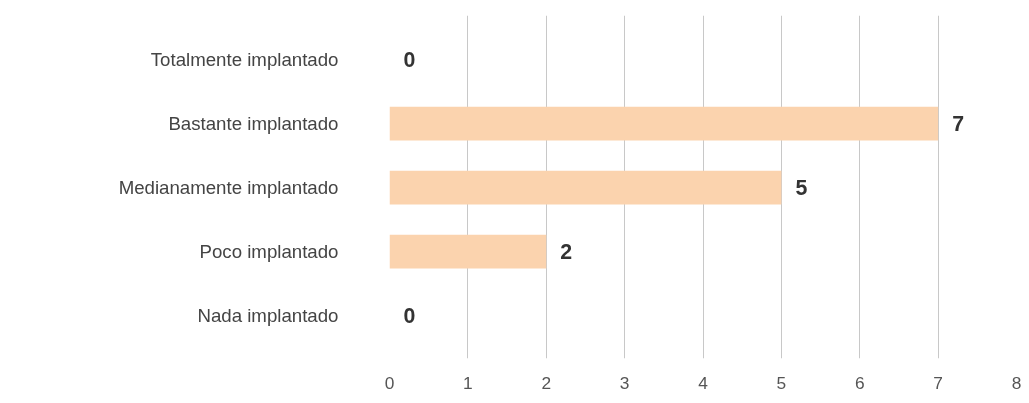 The height and width of the screenshot is (403, 1029). Describe the element at coordinates (801, 188) in the screenshot. I see `data-label: 5` at that location.